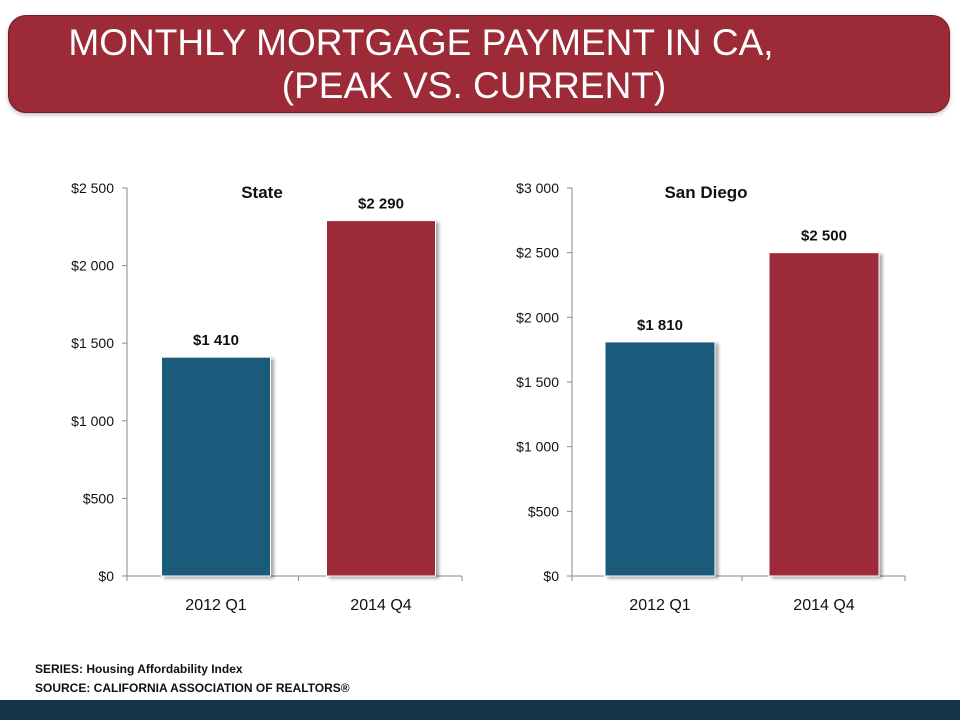 This screenshot has height=720, width=960. Describe the element at coordinates (660, 325) in the screenshot. I see `san-diego-data-label: $1 810` at that location.